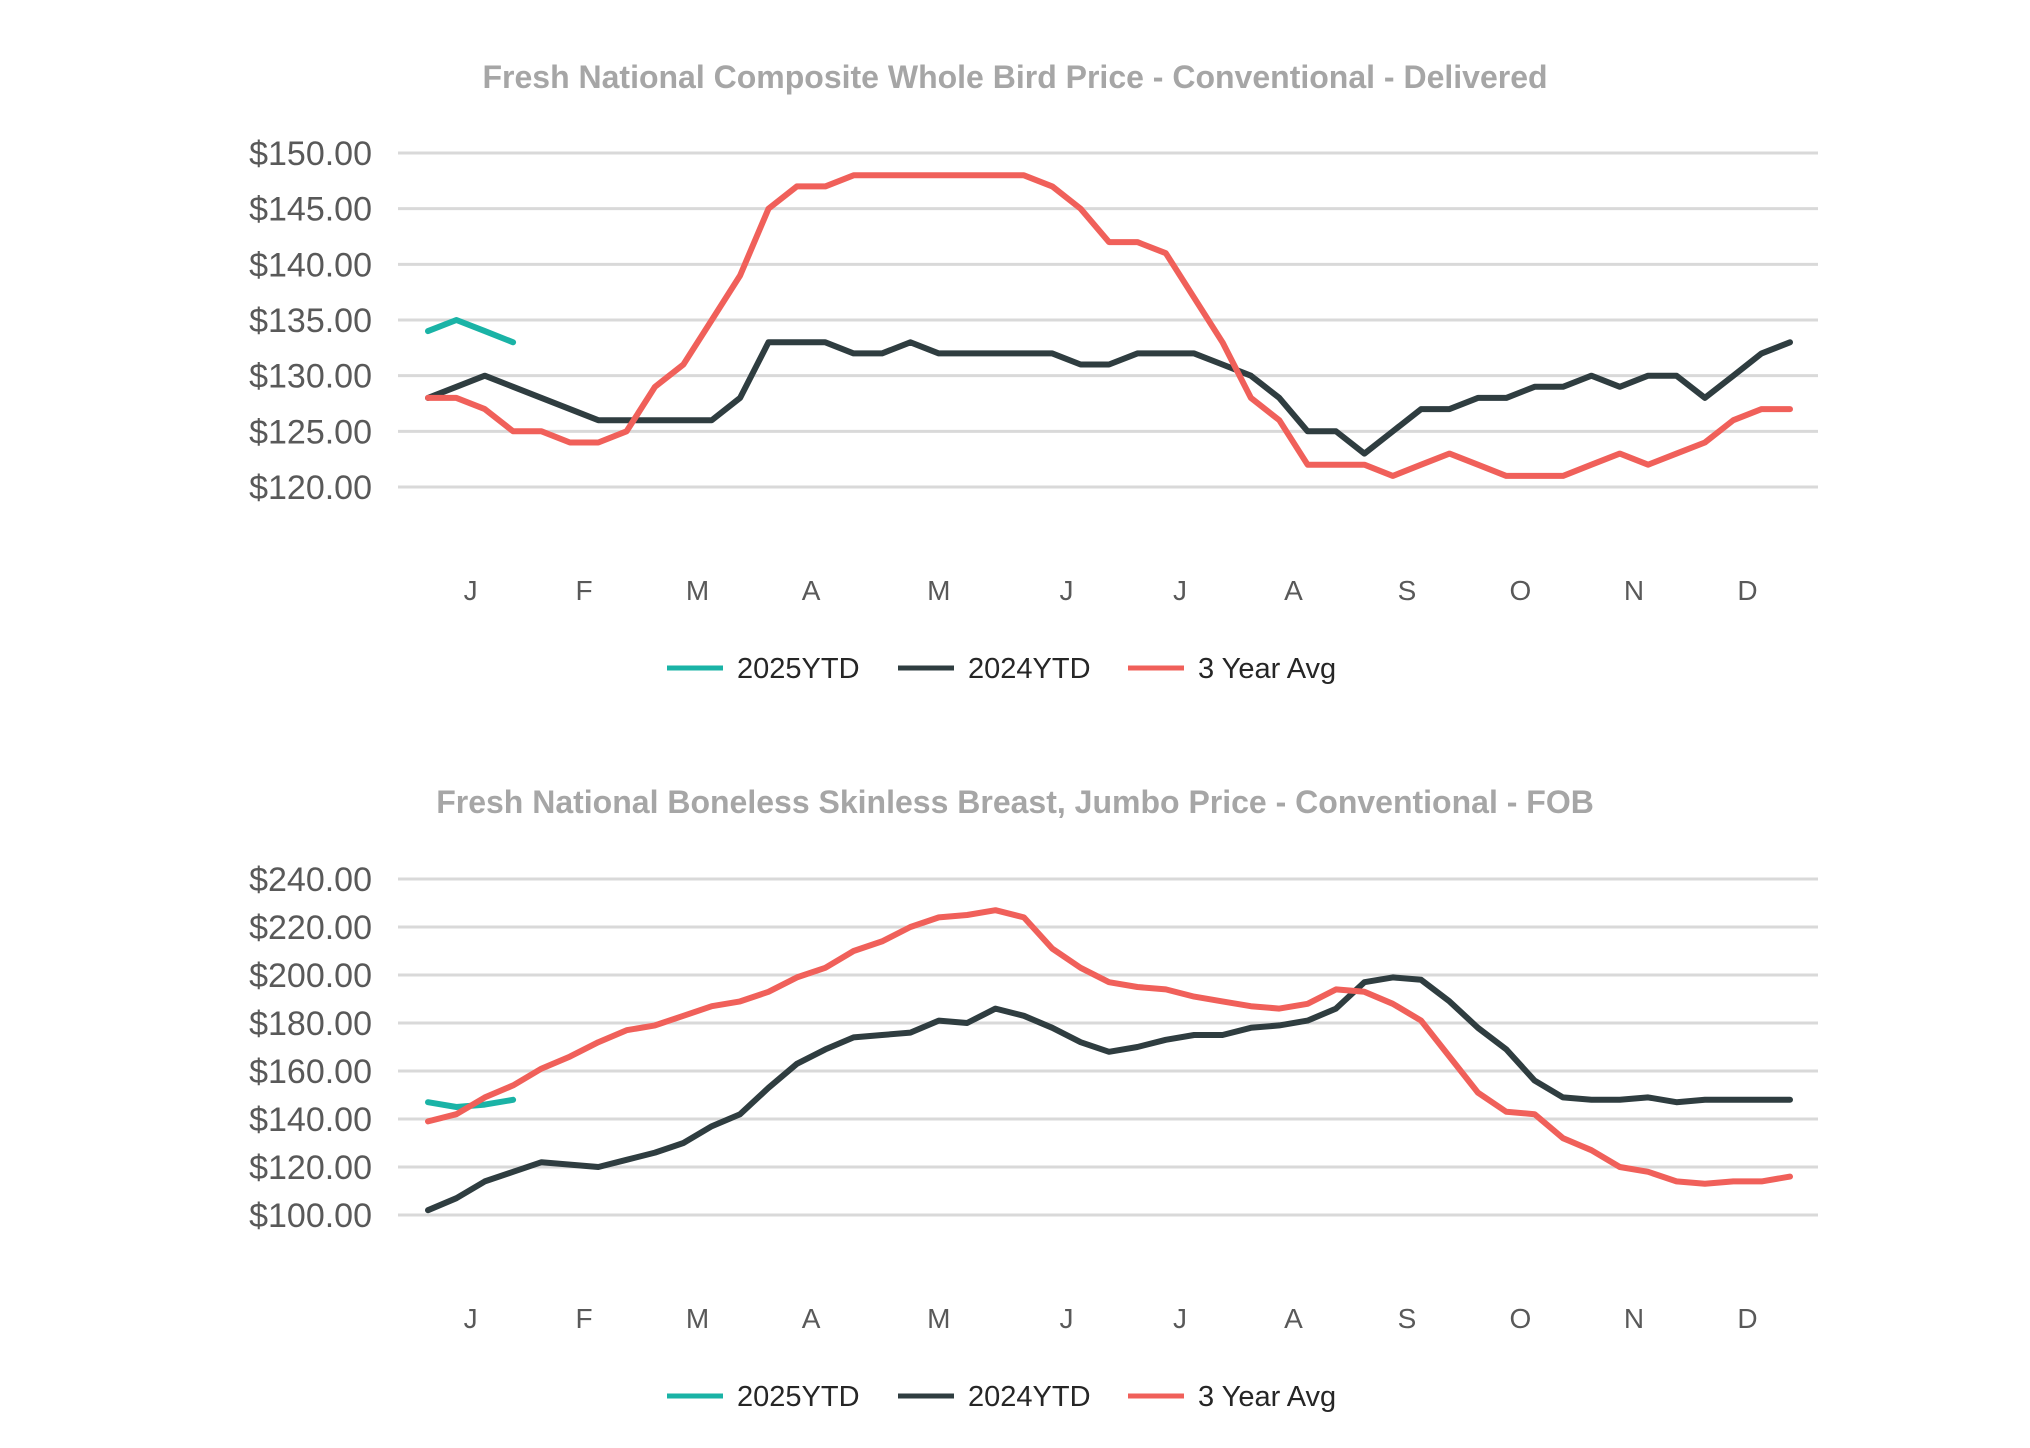 The image size is (2030, 1448). Describe the element at coordinates (310, 976) in the screenshot. I see `y-tick-label: $200.00` at that location.